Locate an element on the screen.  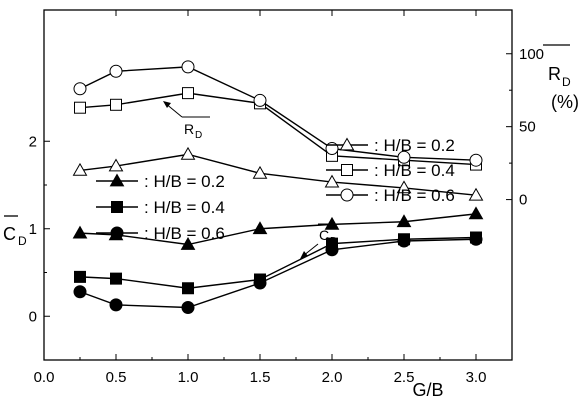
annotation-rd-sub: D is located at coordinates (198, 135).